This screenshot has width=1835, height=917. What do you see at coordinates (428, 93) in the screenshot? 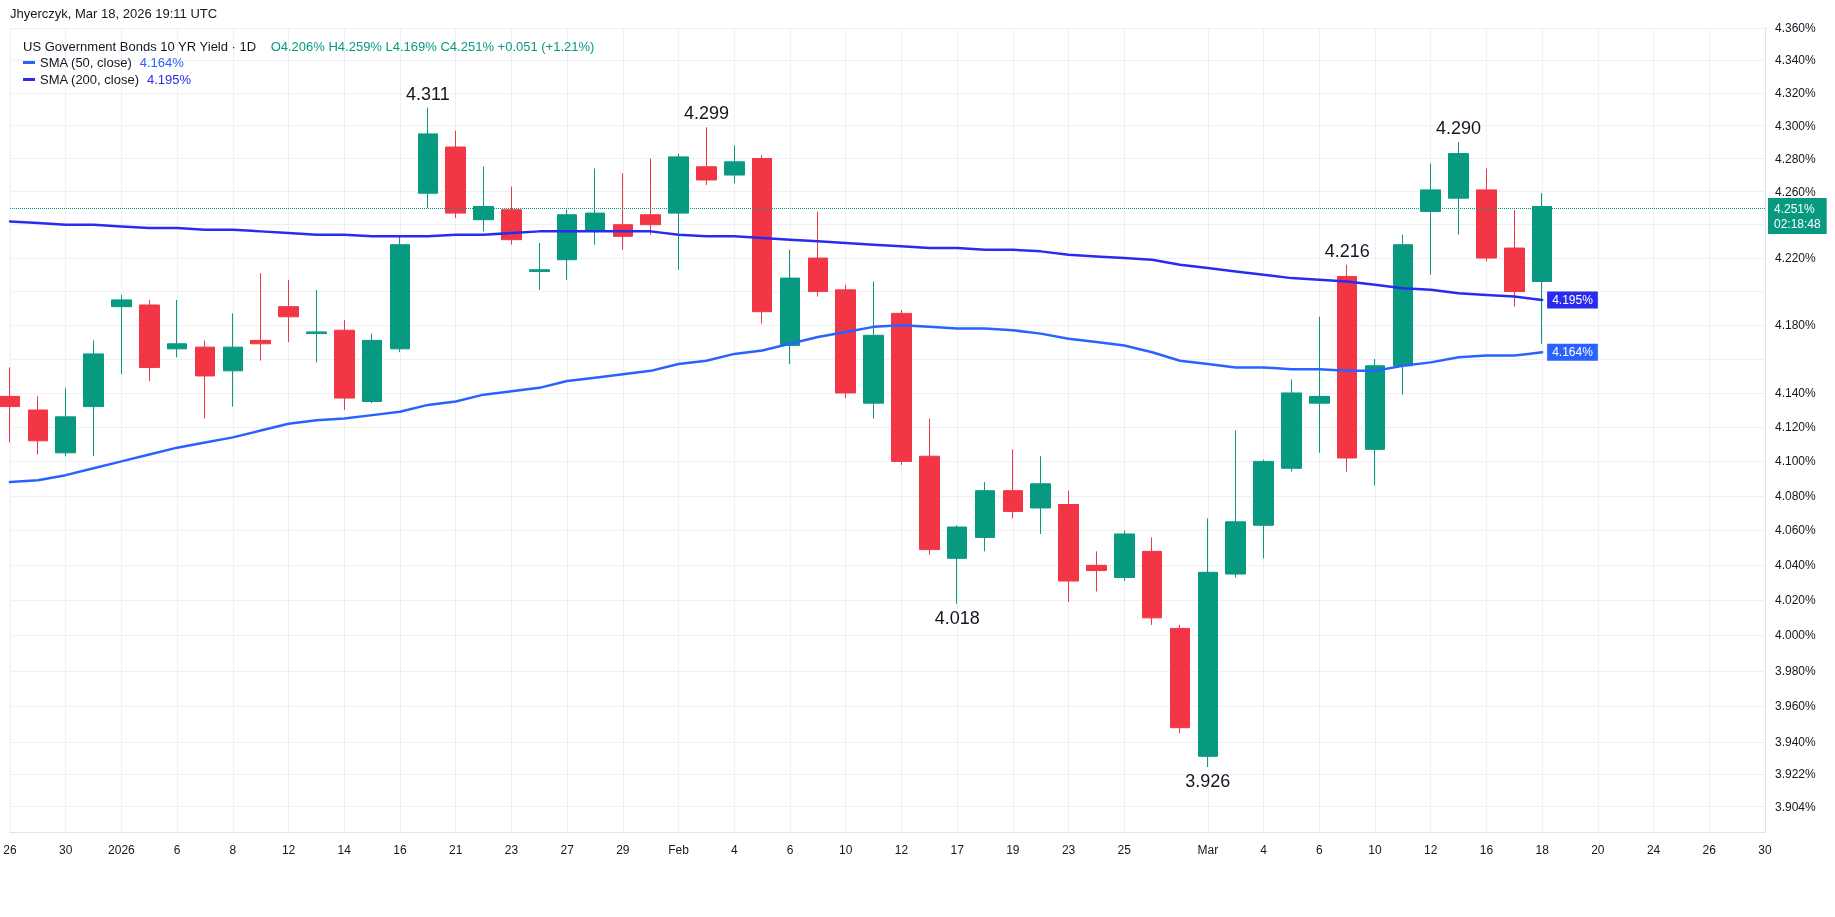
I see `annotation: 4.311` at bounding box center [428, 93].